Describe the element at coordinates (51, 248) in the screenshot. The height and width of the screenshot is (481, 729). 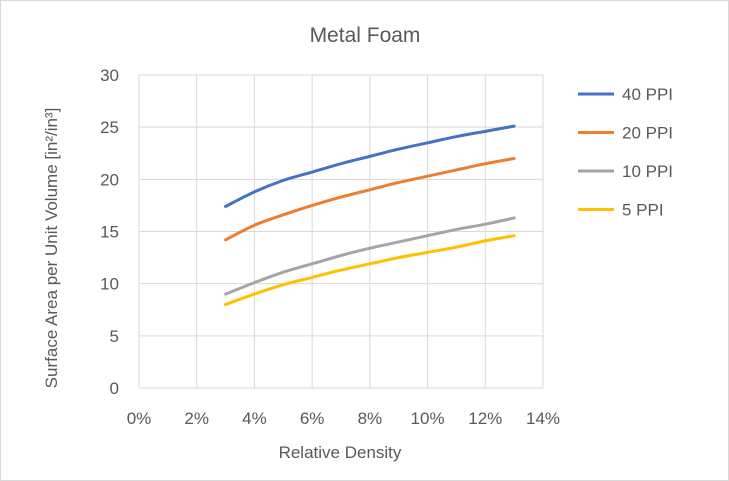
I see `y-axis-title: Surface Area per Unit Volume [in²/in³]` at that location.